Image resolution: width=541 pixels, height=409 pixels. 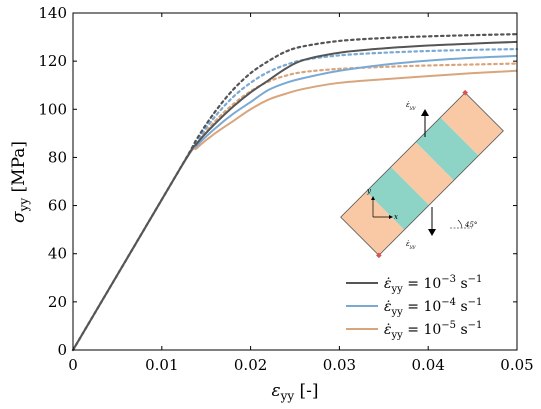 I want to click on x-tick-label: 0, so click(x=73, y=365).